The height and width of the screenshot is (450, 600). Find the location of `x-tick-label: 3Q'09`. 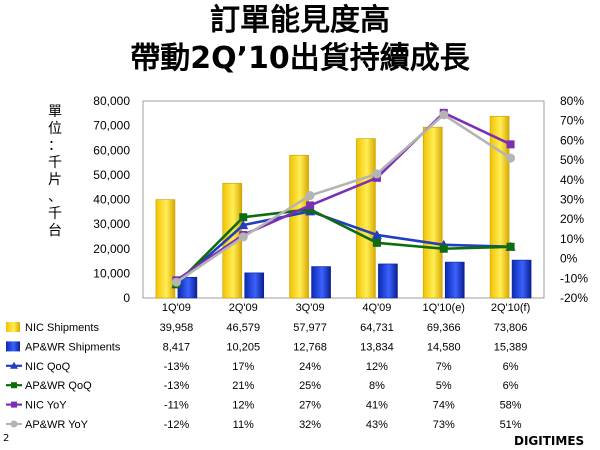

x-tick-label: 3Q'09 is located at coordinates (310, 308).